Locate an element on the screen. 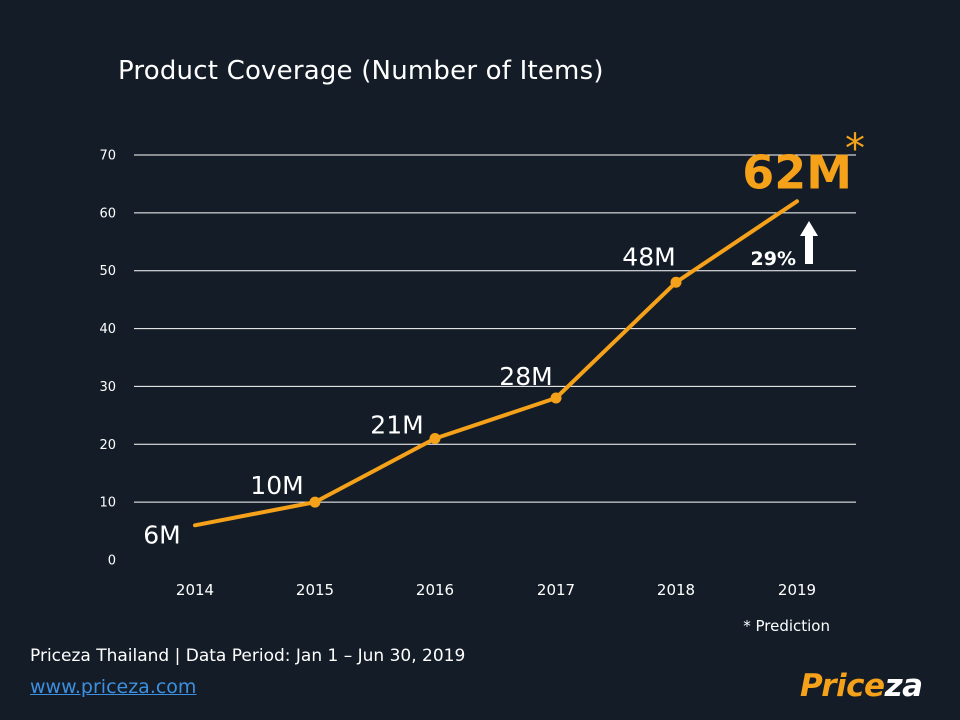 Image resolution: width=960 pixels, height=720 pixels. logo-text-price: Price is located at coordinates (842, 686).